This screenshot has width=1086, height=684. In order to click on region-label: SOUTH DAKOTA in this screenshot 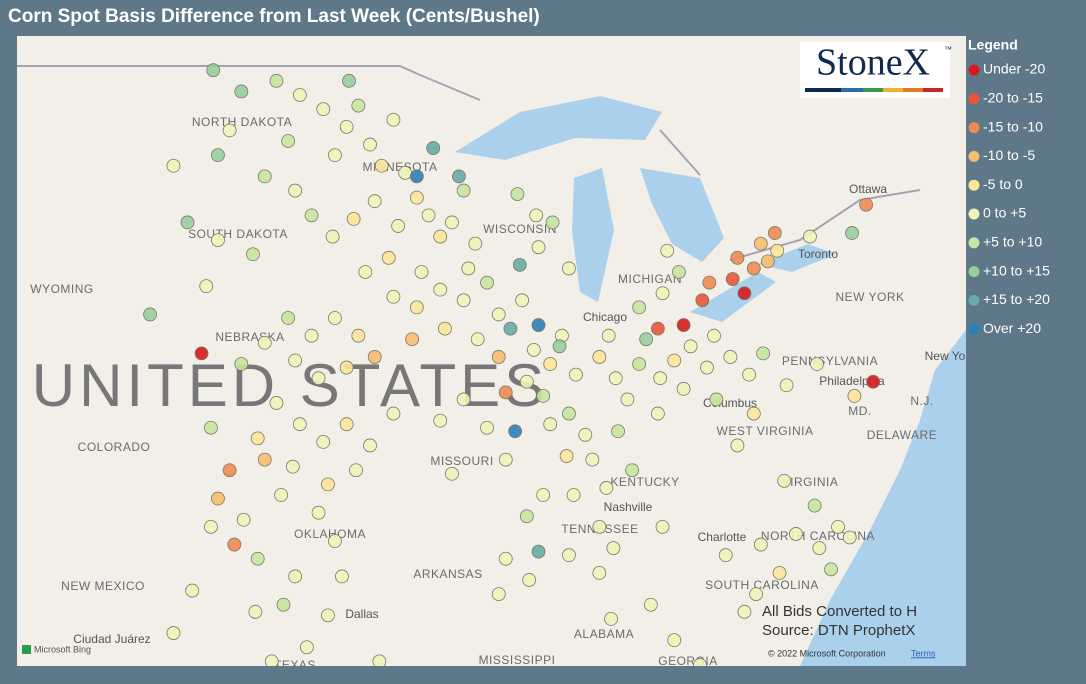, I will do `click(238, 234)`.